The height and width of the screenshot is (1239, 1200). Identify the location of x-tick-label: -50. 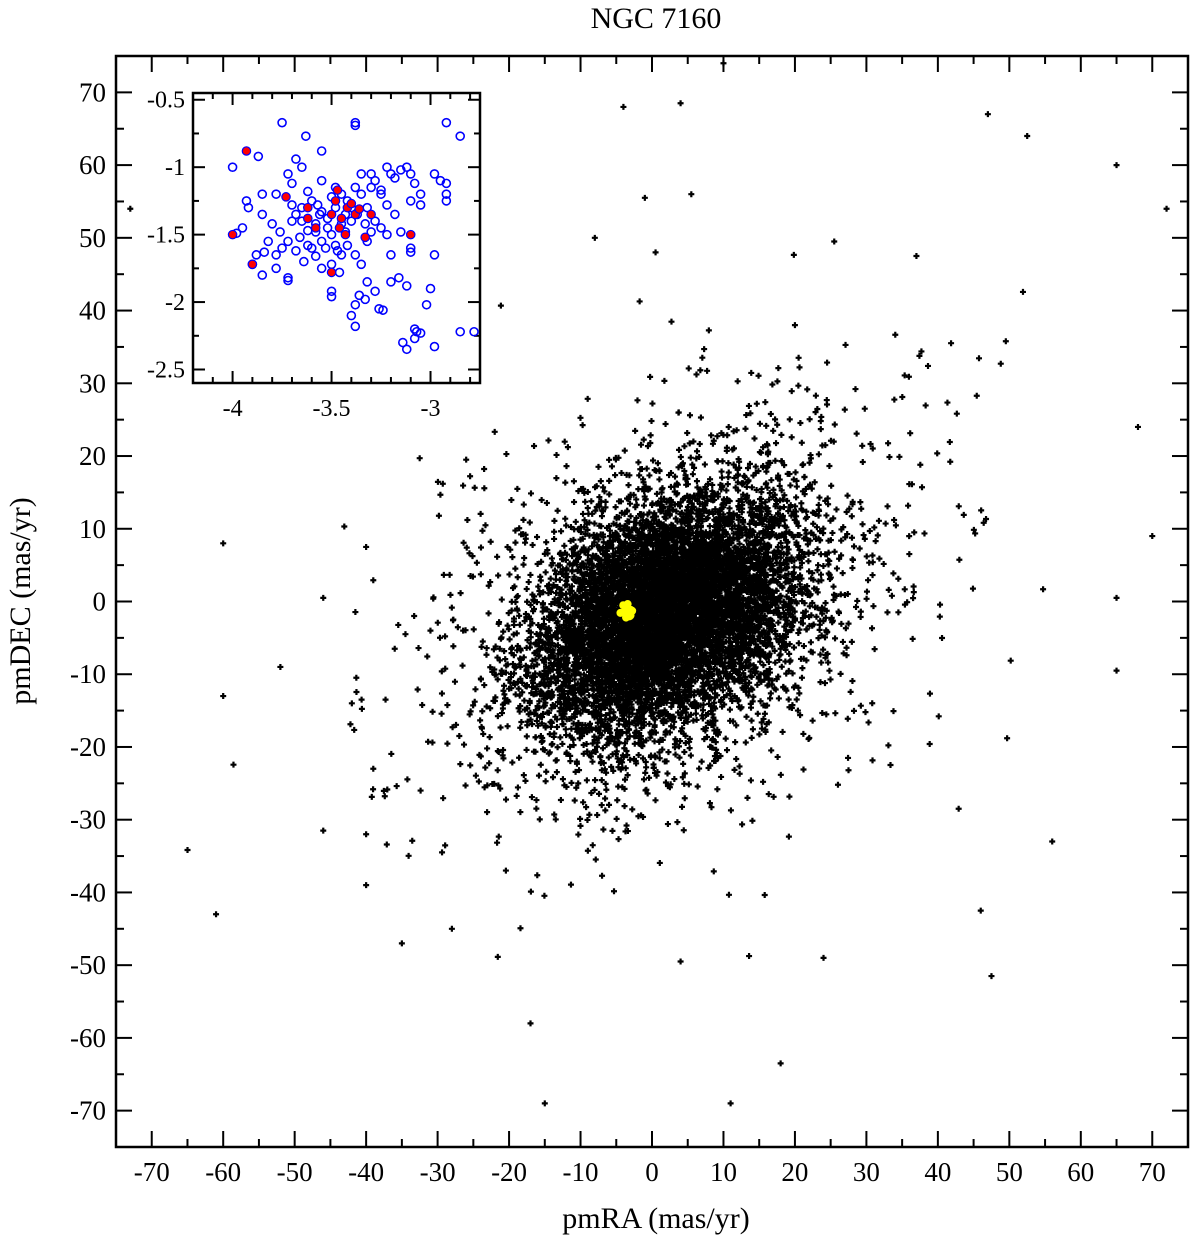
(295, 1172).